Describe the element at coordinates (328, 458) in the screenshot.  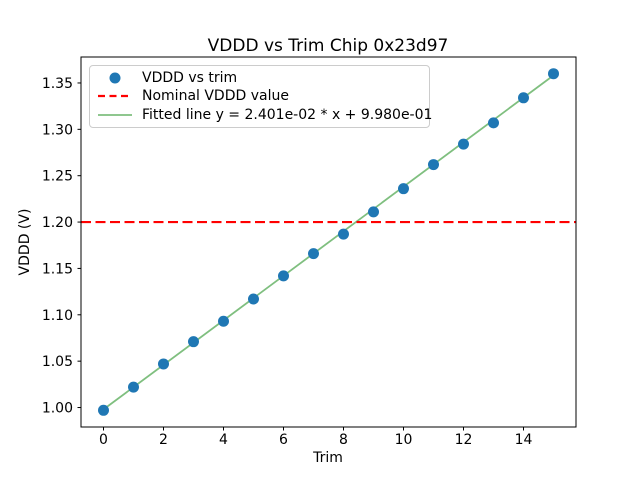
I see `x-axis-label: Trim` at that location.